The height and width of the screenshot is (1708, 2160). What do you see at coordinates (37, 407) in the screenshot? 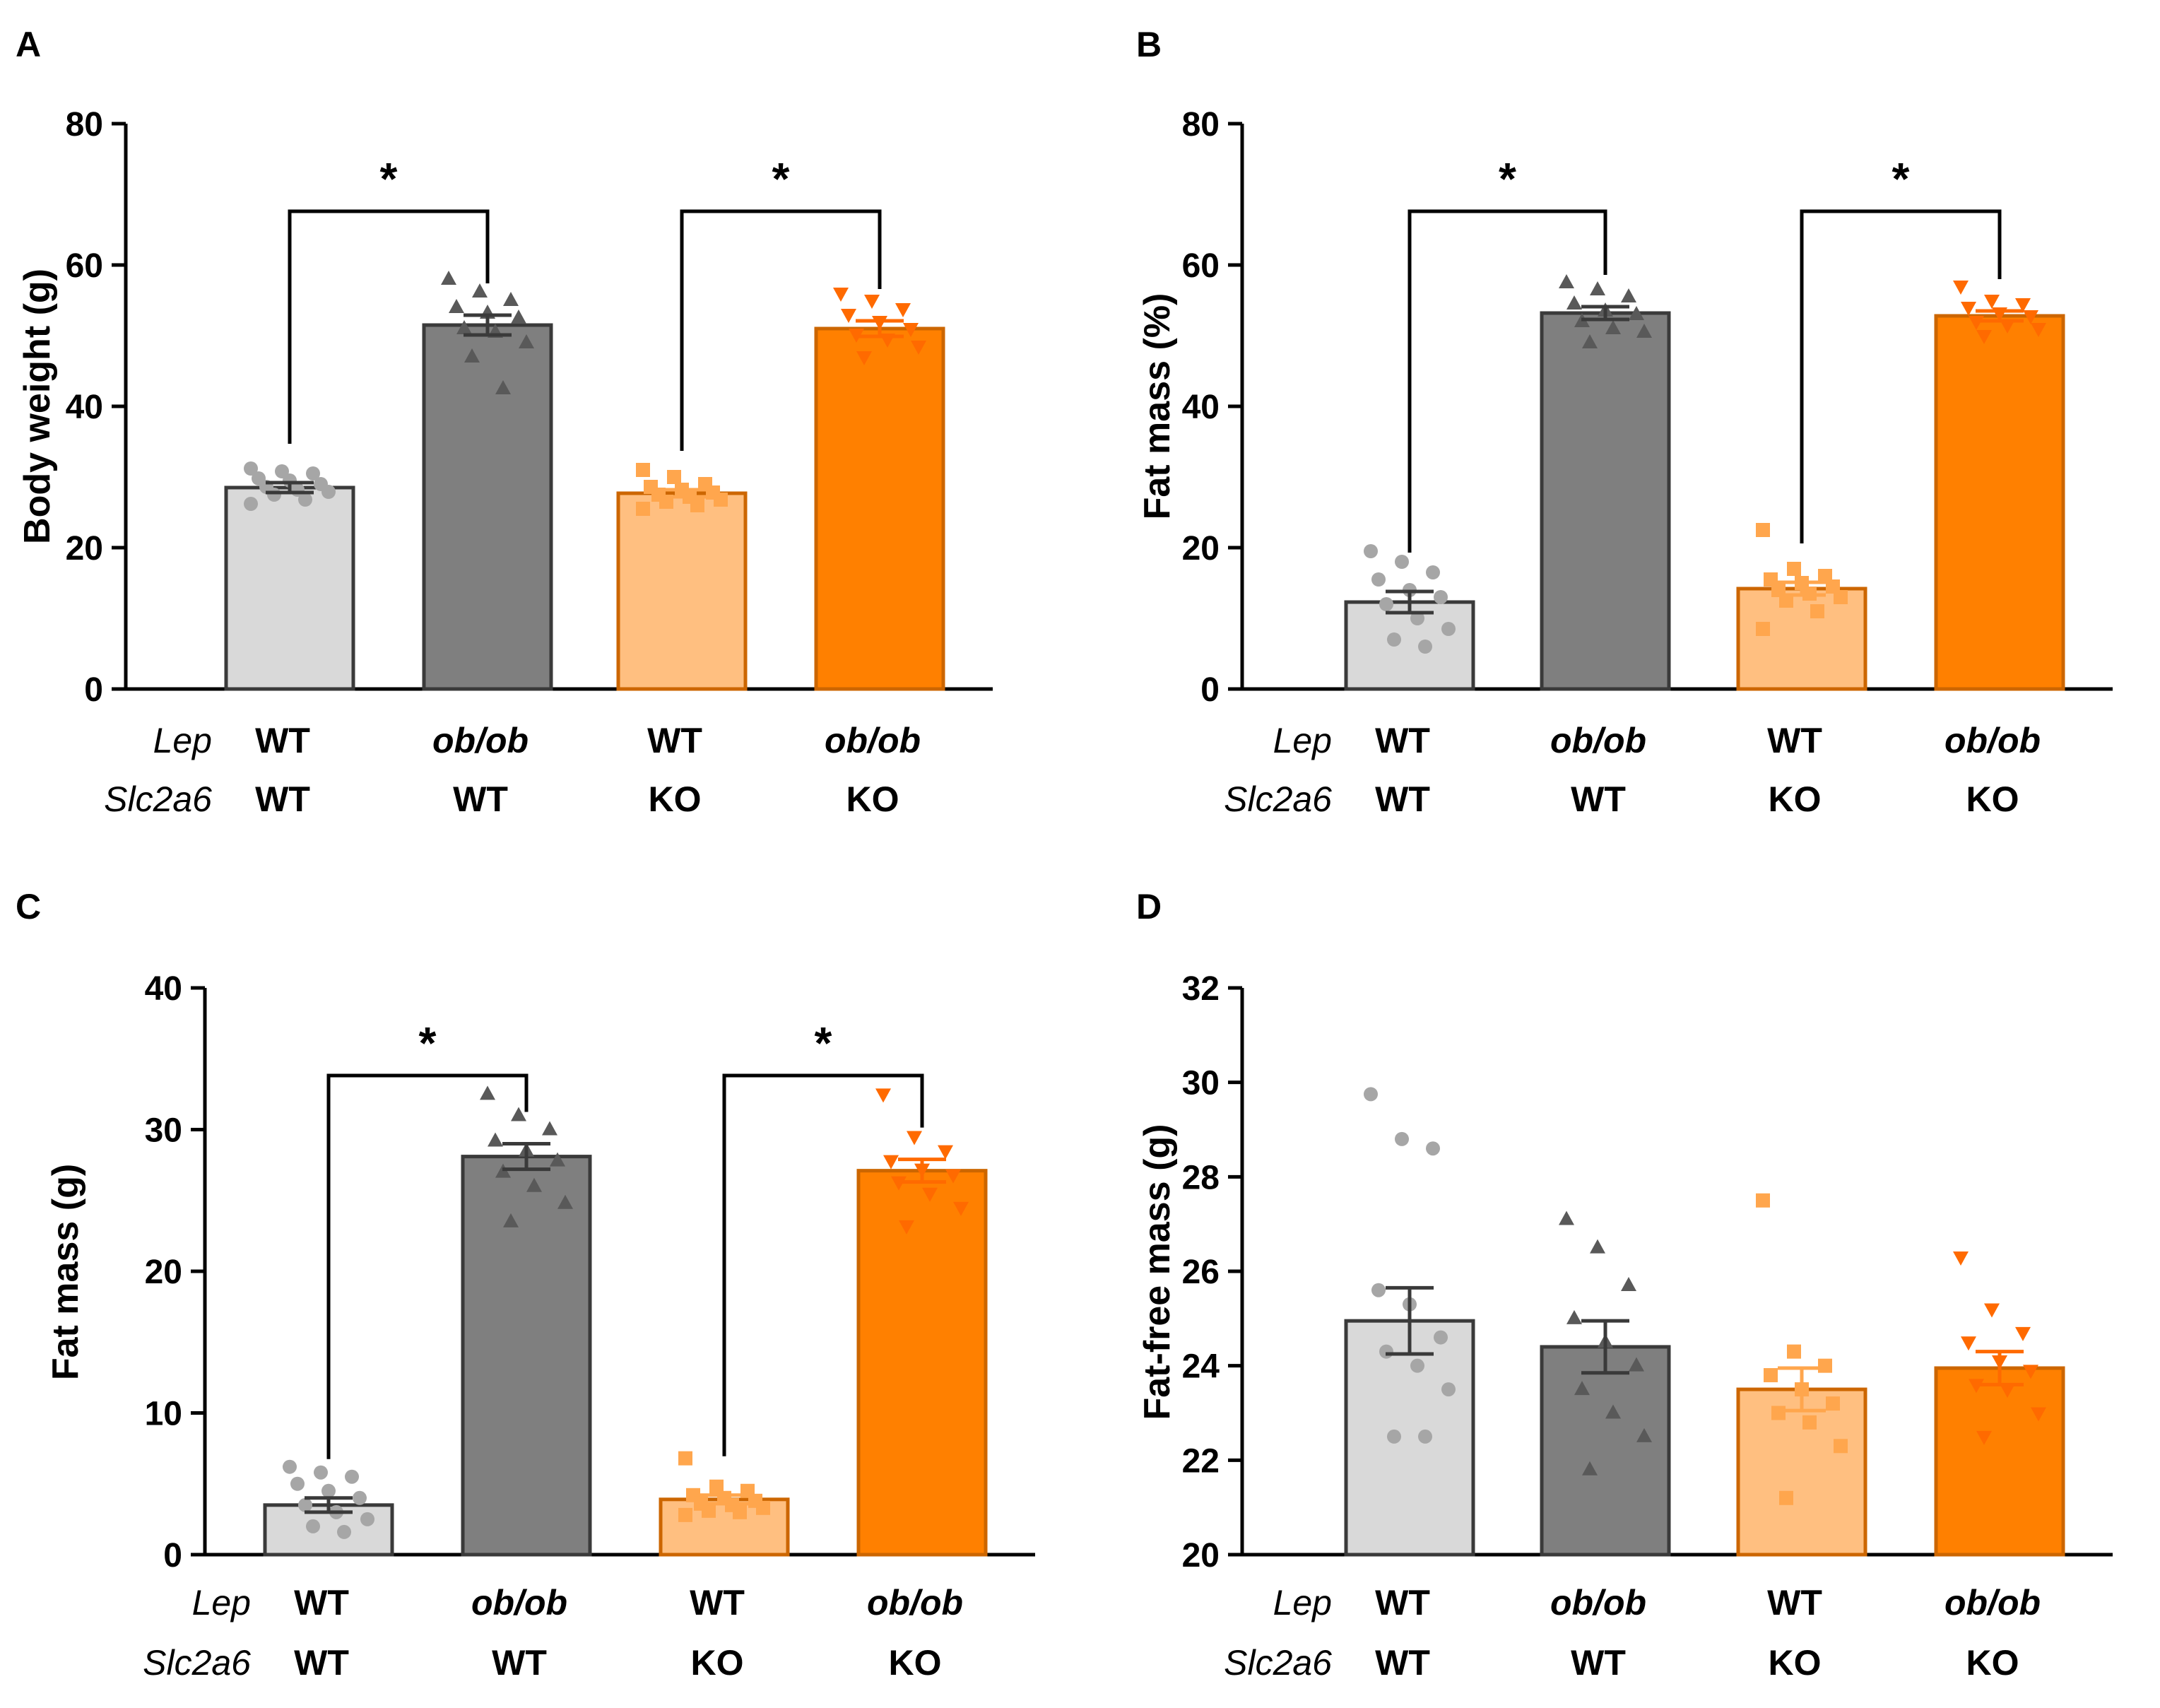
I see `y-axis-title: Body weight (g)` at bounding box center [37, 407].